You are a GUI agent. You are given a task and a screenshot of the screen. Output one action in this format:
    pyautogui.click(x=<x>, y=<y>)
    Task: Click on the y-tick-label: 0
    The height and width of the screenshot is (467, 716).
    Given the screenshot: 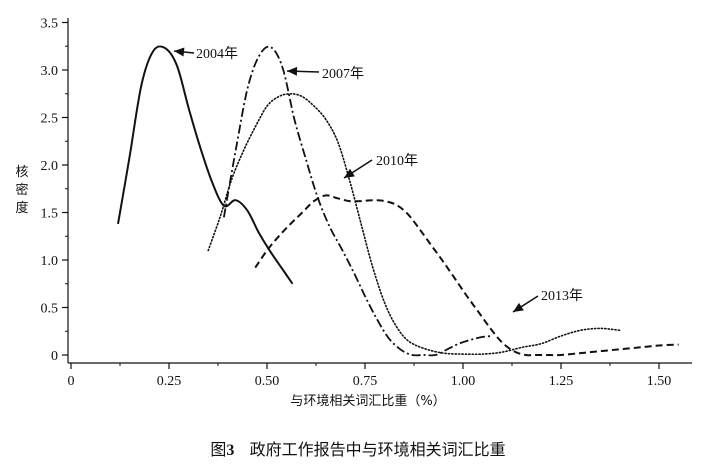 What is the action you would take?
    pyautogui.click(x=54, y=356)
    